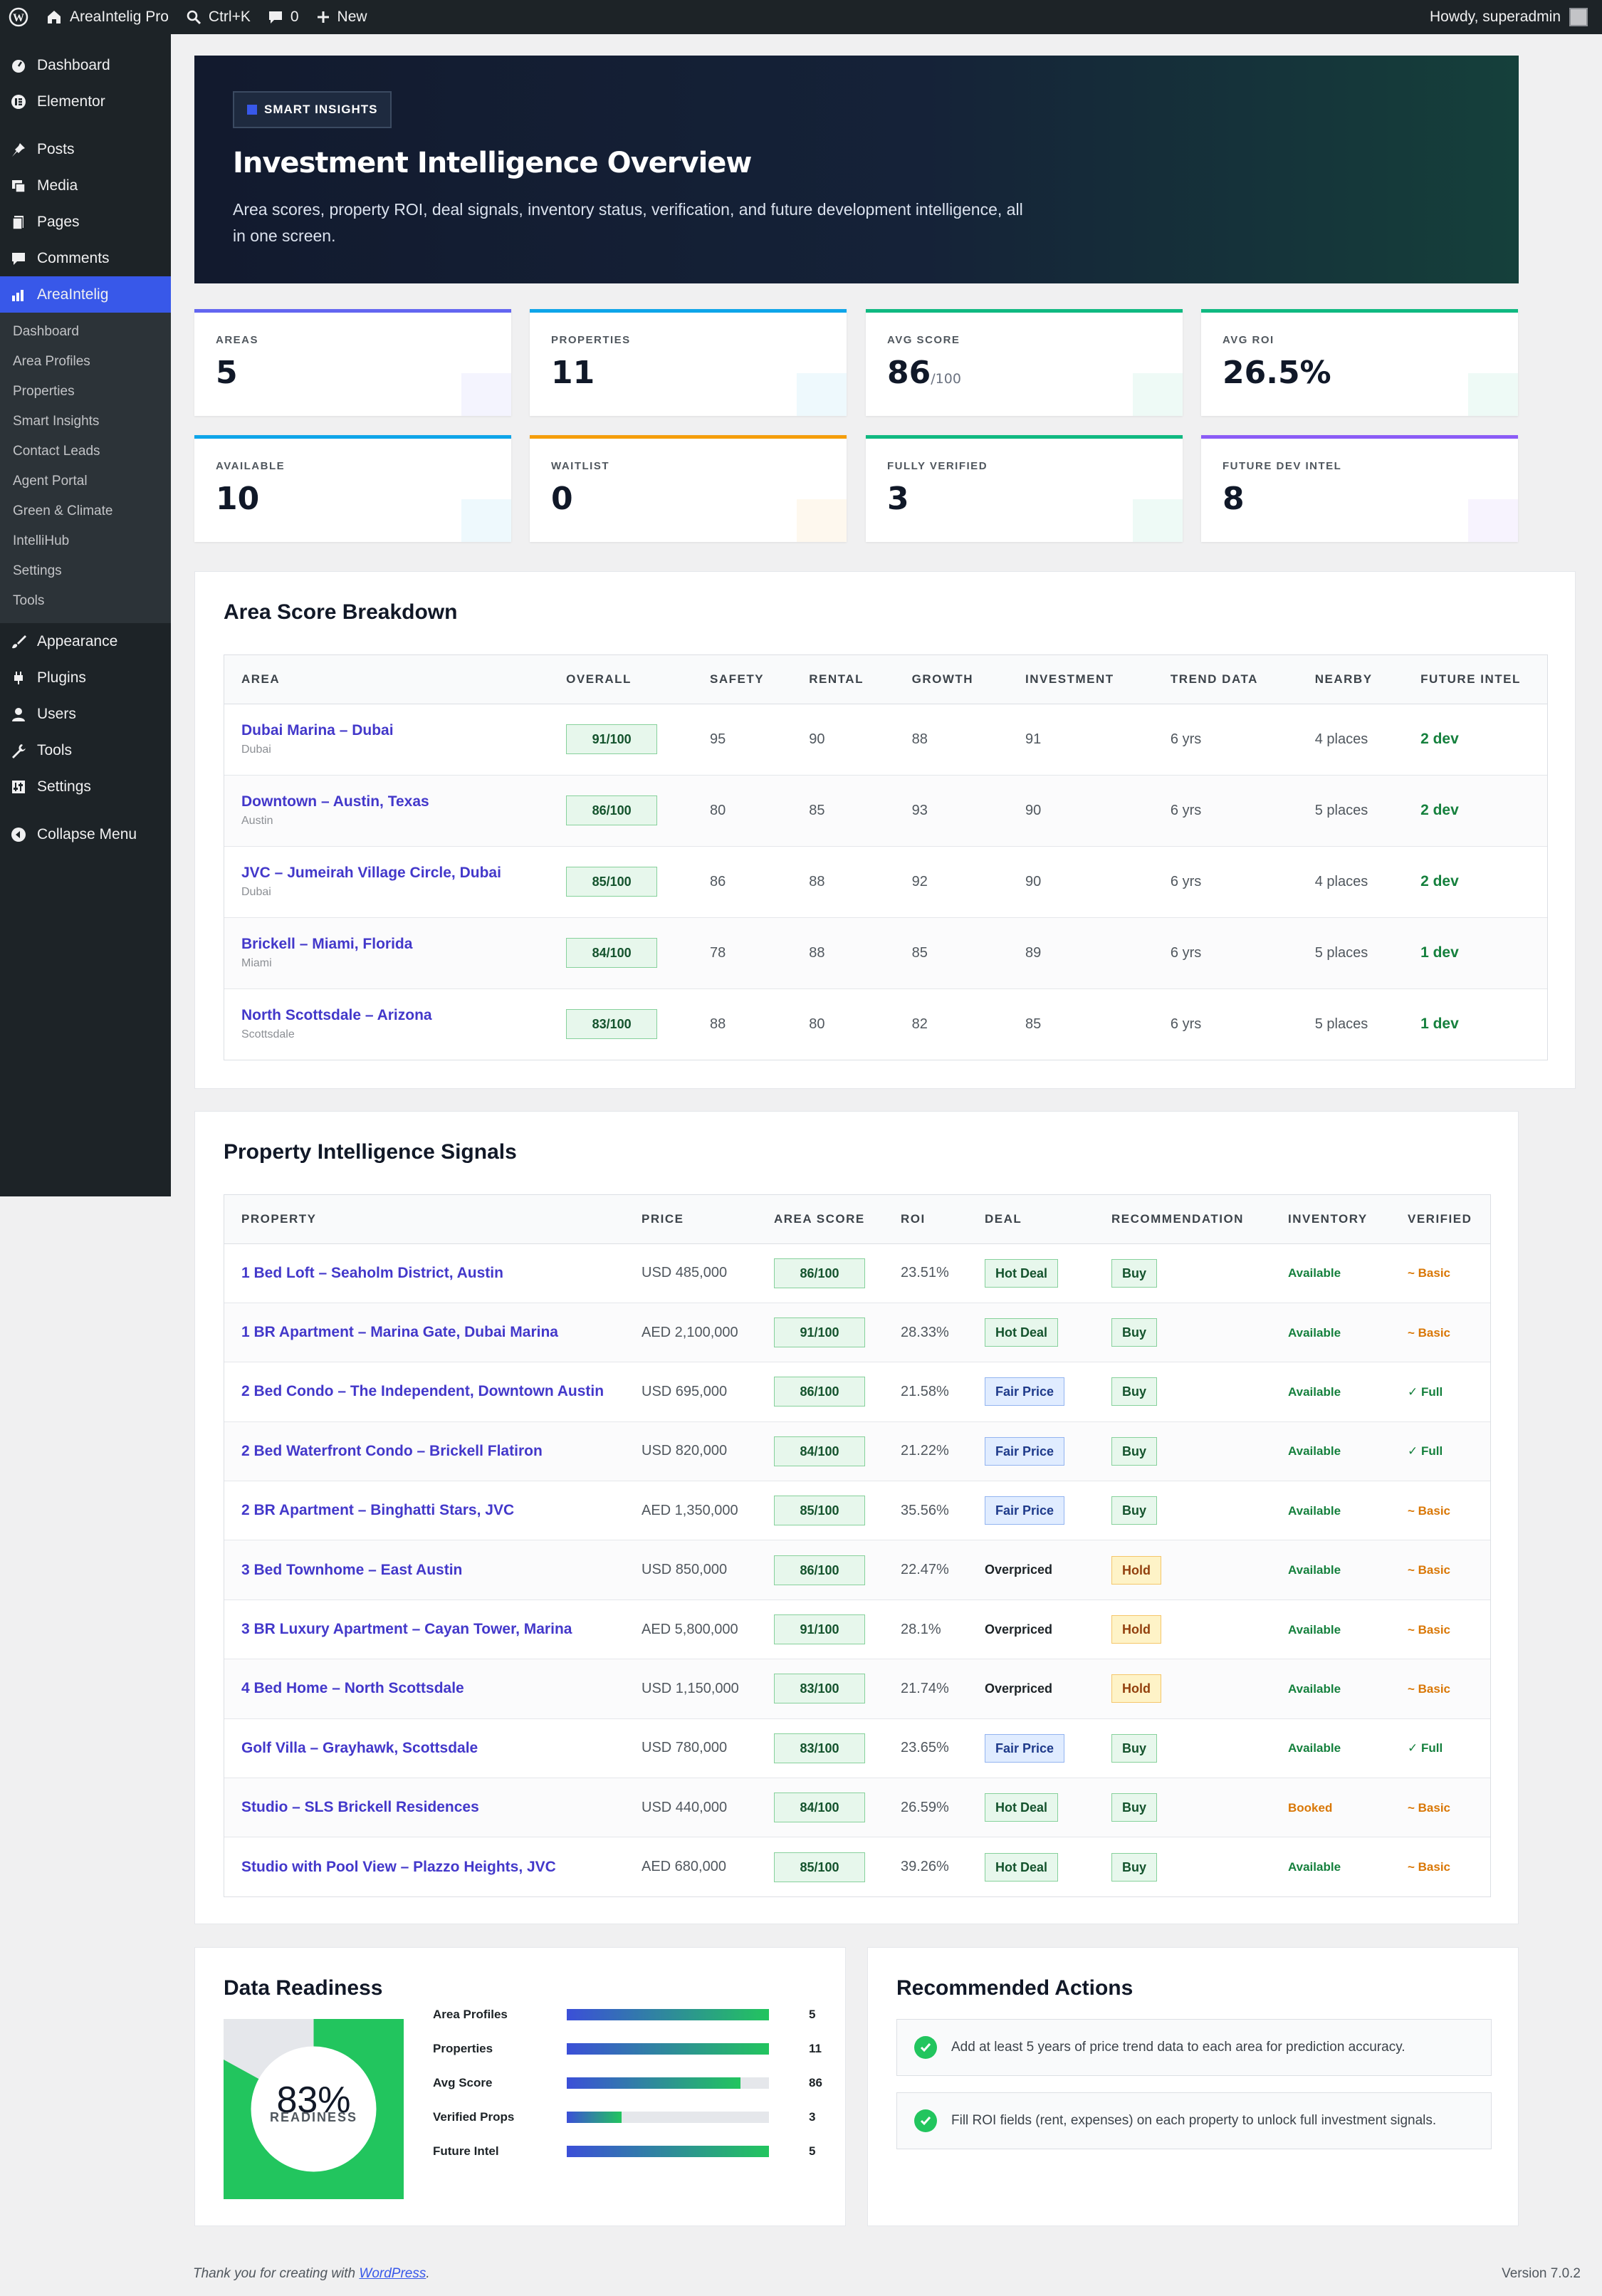  Describe the element at coordinates (1080, 811) in the screenshot. I see `investment-cell: 90` at that location.